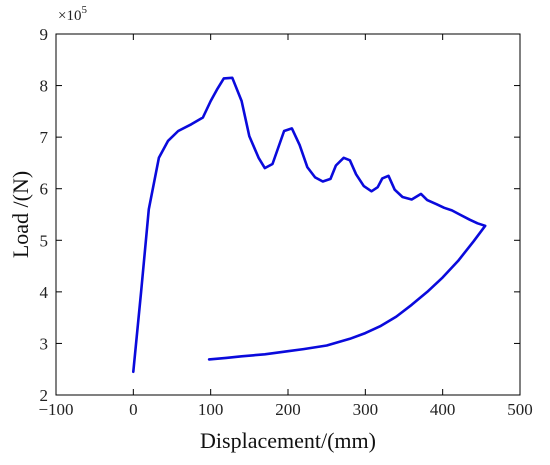 Image resolution: width=550 pixels, height=465 pixels. I want to click on x-tick-label: 0, so click(133, 409).